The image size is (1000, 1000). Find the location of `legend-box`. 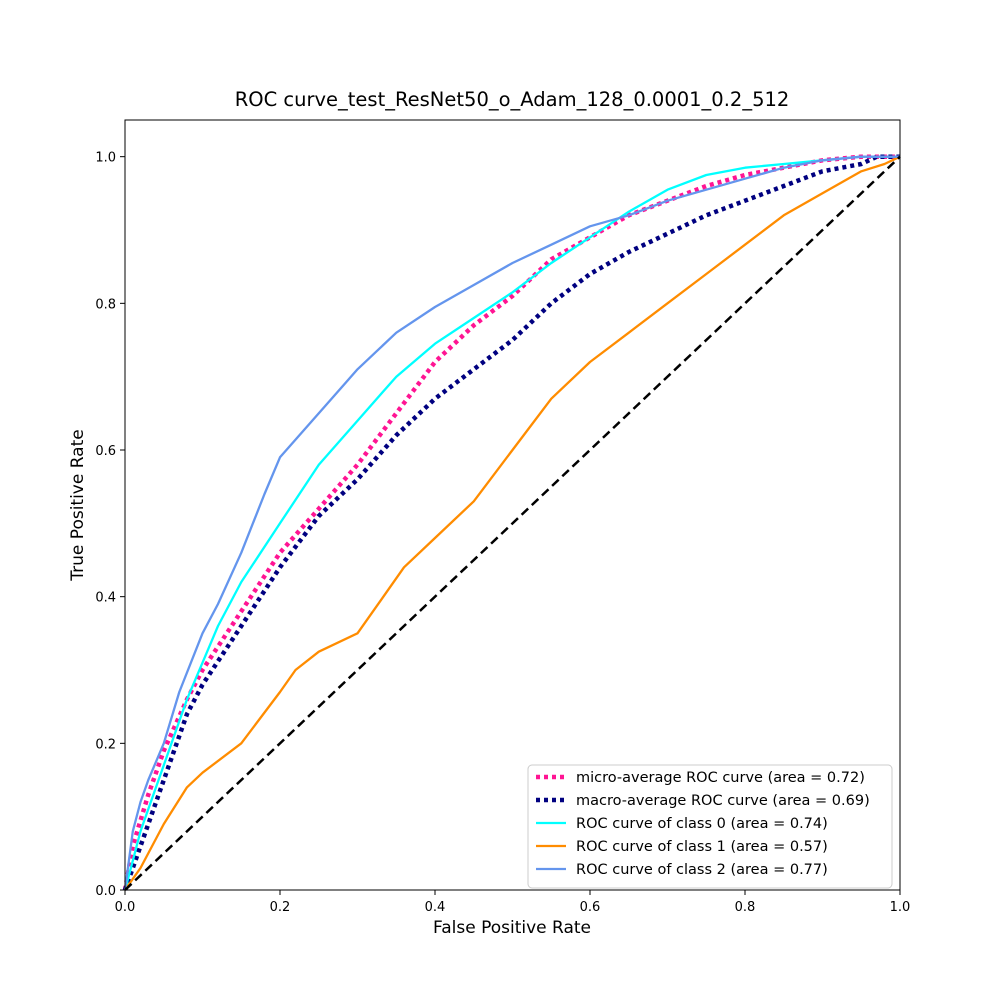

legend-box is located at coordinates (710, 826).